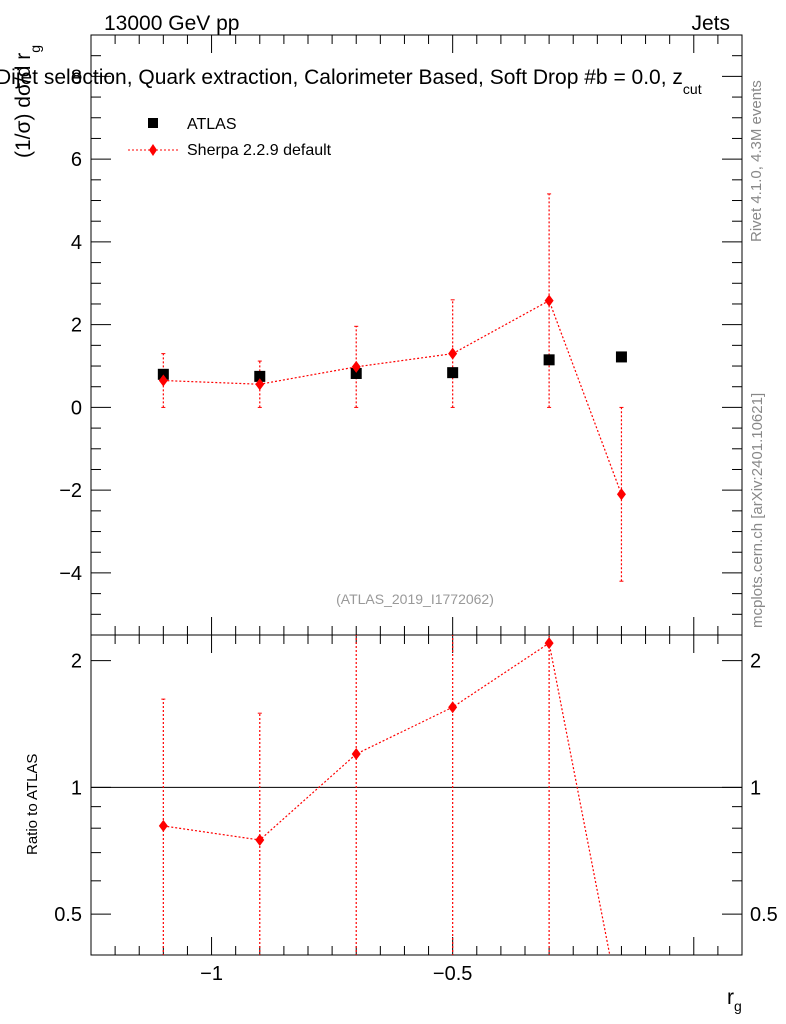  I want to click on sherpa-line, so click(393, 397).